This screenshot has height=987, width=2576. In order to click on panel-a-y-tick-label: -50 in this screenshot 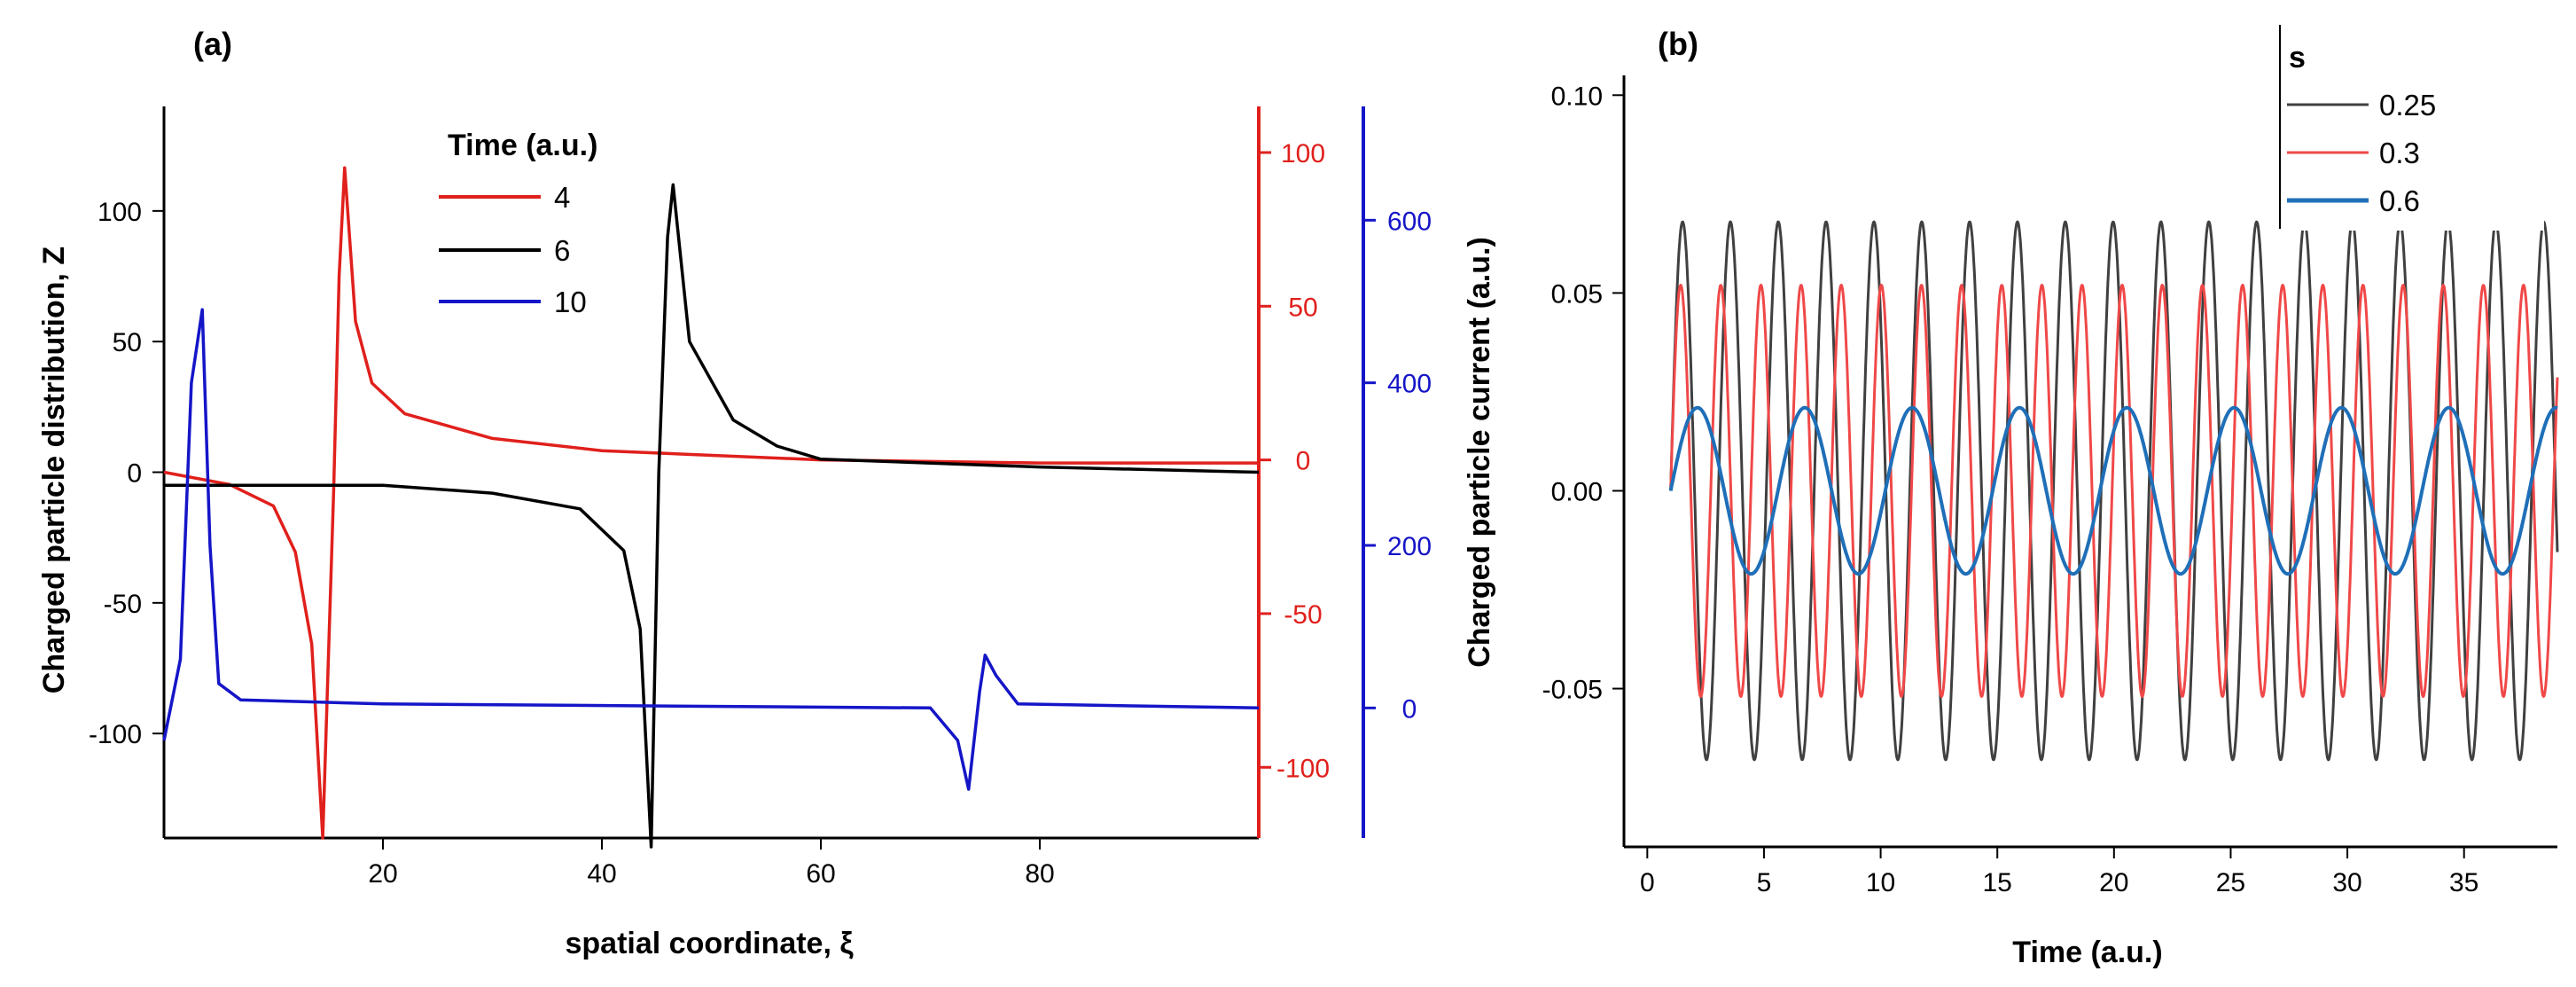, I will do `click(123, 604)`.